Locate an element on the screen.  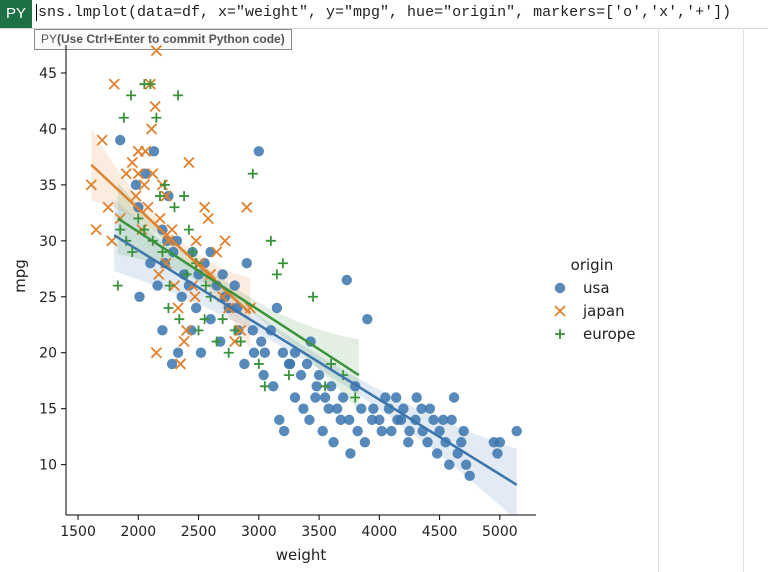
x-tick-label: 2500 is located at coordinates (199, 532).